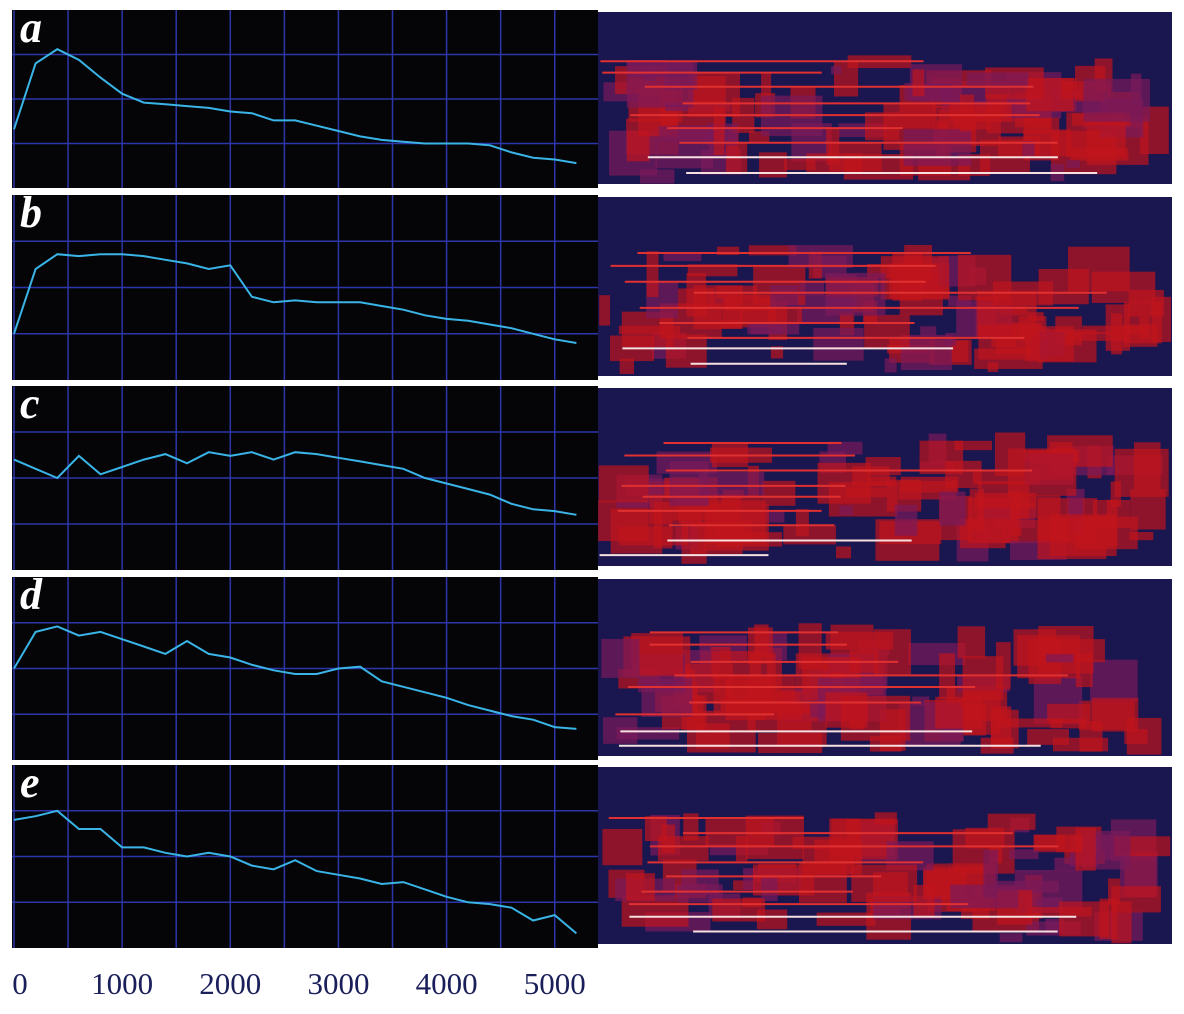 The height and width of the screenshot is (1014, 1184). I want to click on panel-label: a, so click(31, 27).